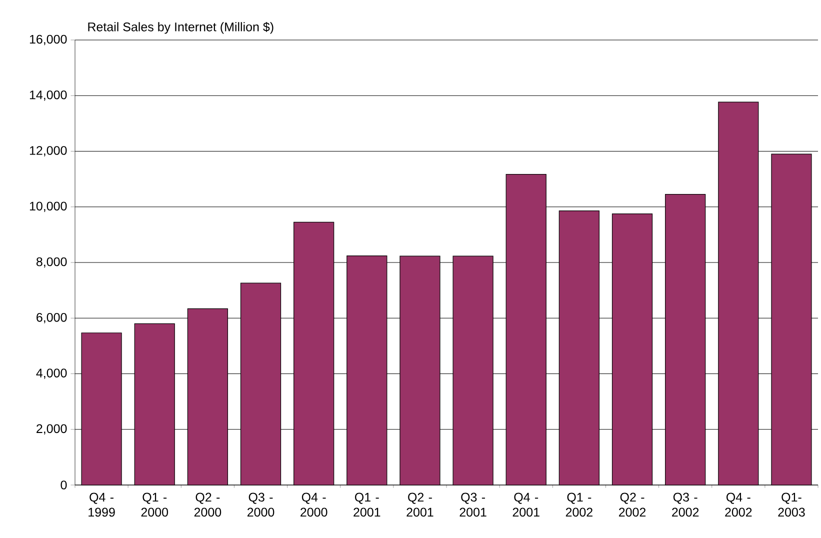 Image resolution: width=821 pixels, height=538 pixels. What do you see at coordinates (48, 207) in the screenshot?
I see `y-tick-label: 10,000` at bounding box center [48, 207].